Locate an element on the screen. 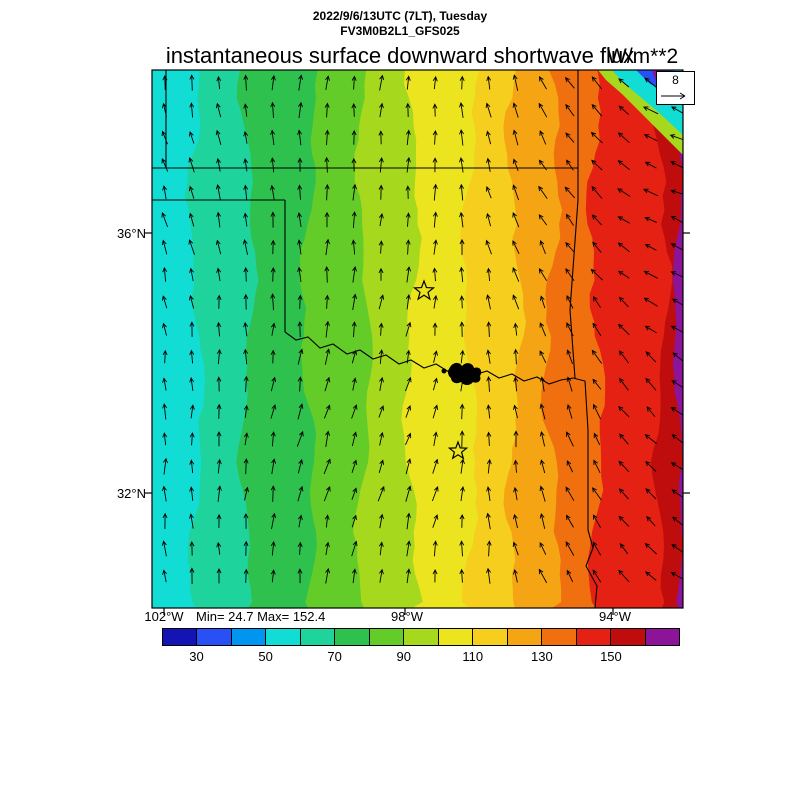 The image size is (800, 800). units-label: W/m**2 is located at coordinates (643, 56).